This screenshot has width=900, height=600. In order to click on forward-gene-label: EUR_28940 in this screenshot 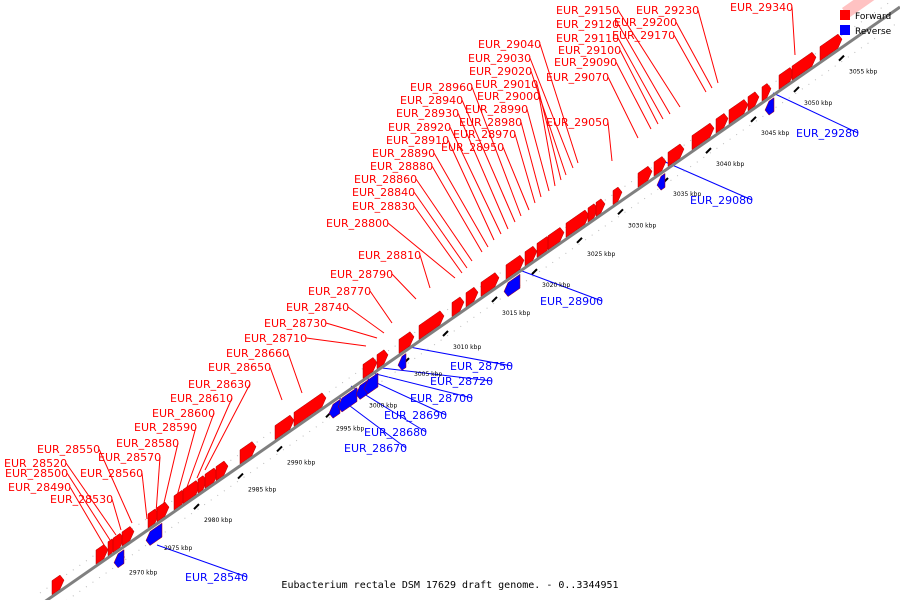, I will do `click(431, 100)`.